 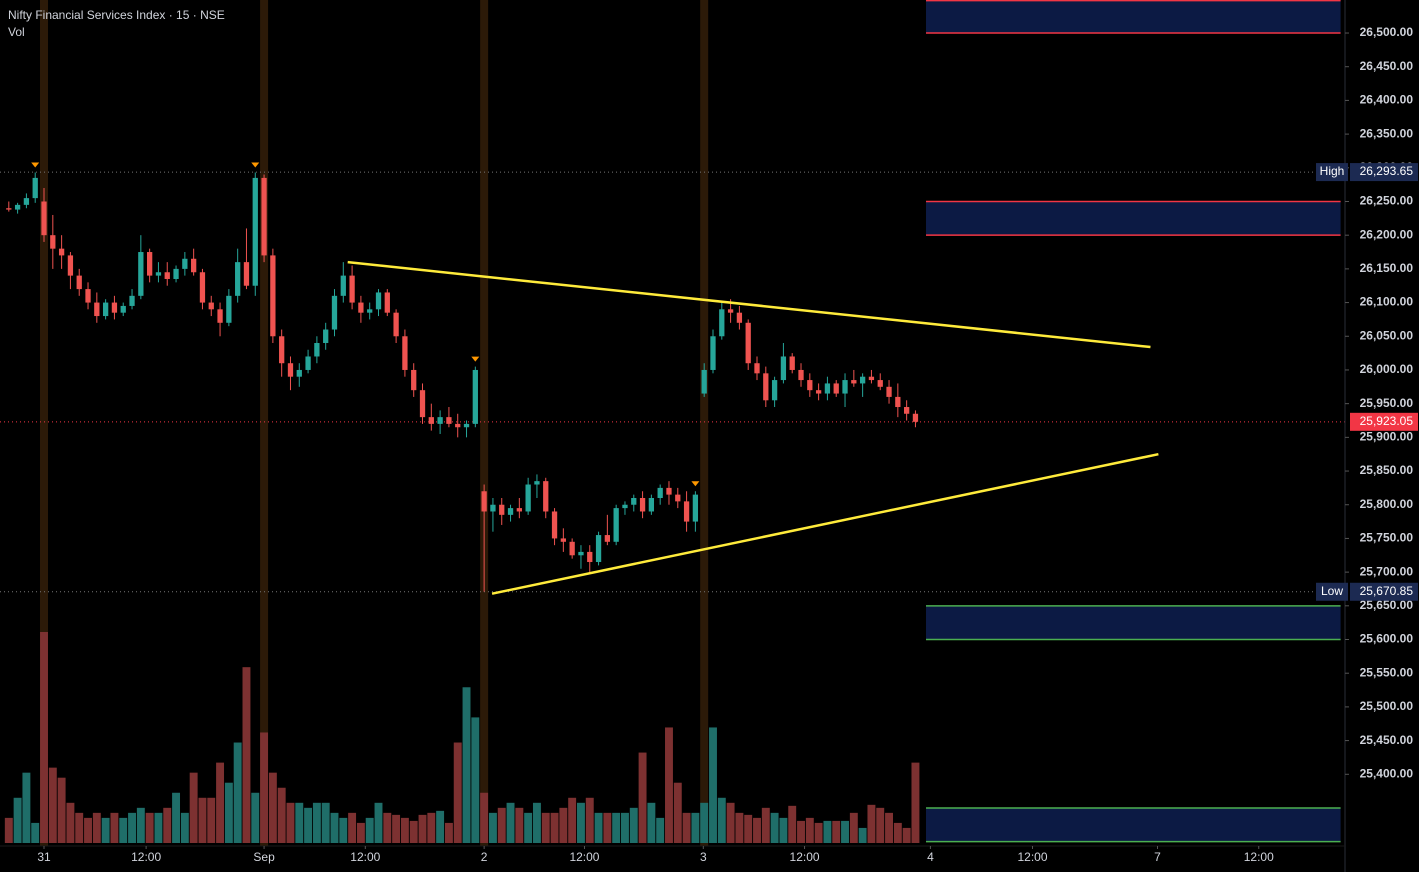 What do you see at coordinates (1387, 571) in the screenshot?
I see `y-tick-label: 25,700.00` at bounding box center [1387, 571].